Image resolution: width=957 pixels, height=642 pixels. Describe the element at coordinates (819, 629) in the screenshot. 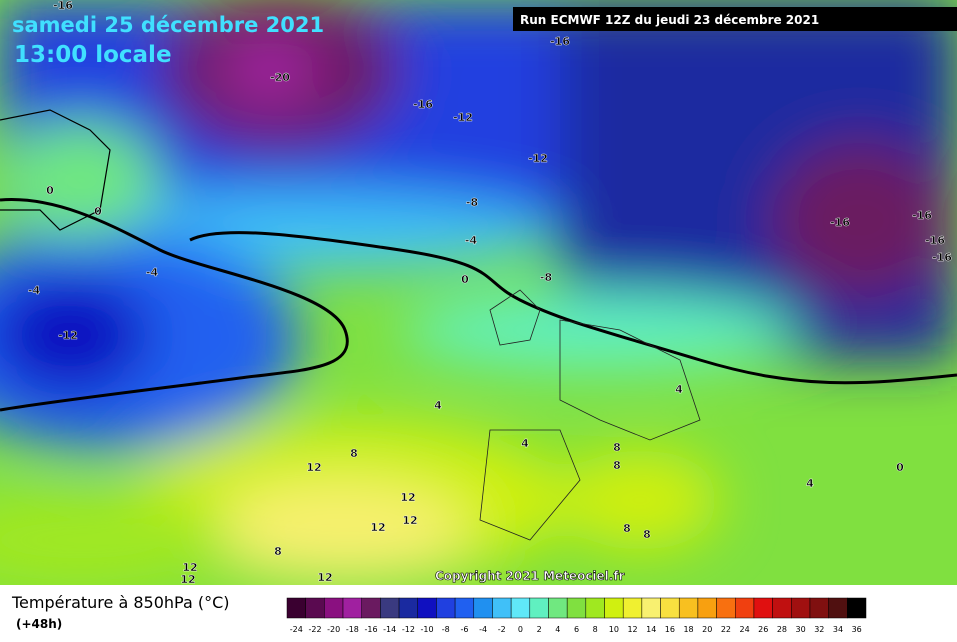

I see `legend-tick-label: 32` at that location.